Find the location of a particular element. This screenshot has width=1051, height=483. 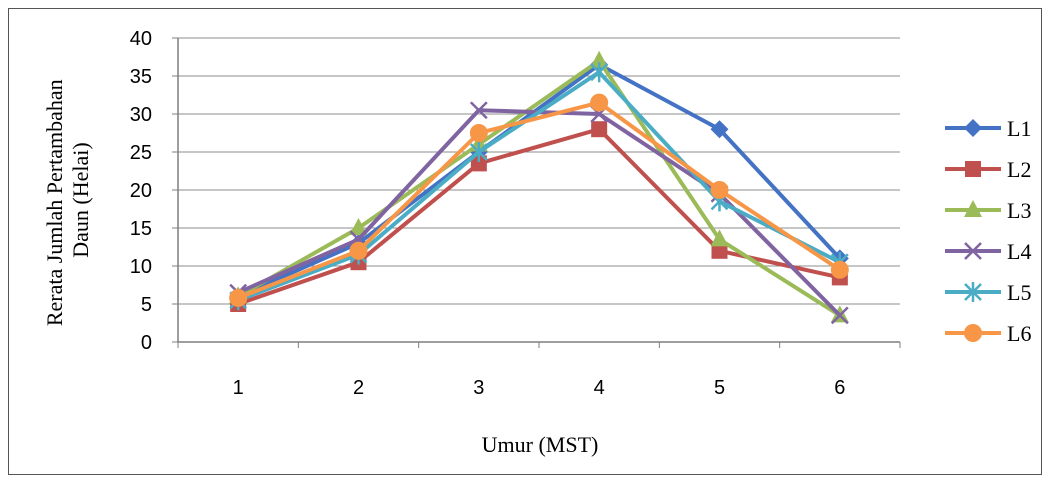

data-point-L1 is located at coordinates (719, 129).